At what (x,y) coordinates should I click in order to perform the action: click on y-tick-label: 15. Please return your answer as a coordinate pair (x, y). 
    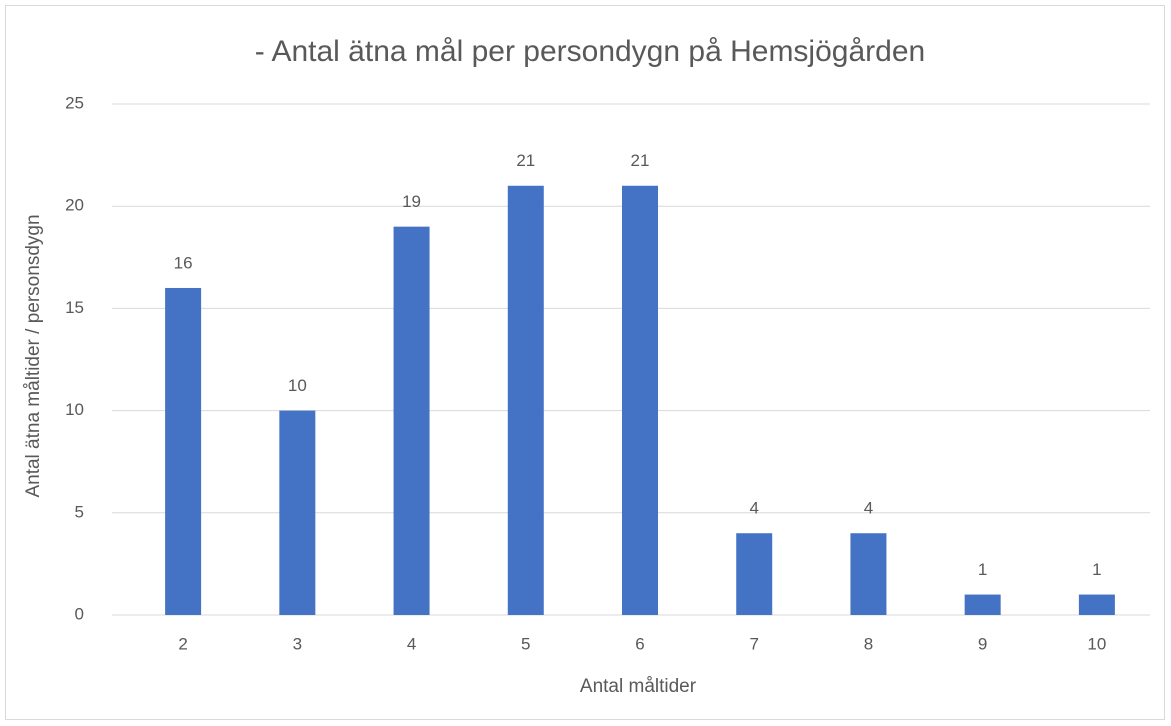
    Looking at the image, I should click on (74, 307).